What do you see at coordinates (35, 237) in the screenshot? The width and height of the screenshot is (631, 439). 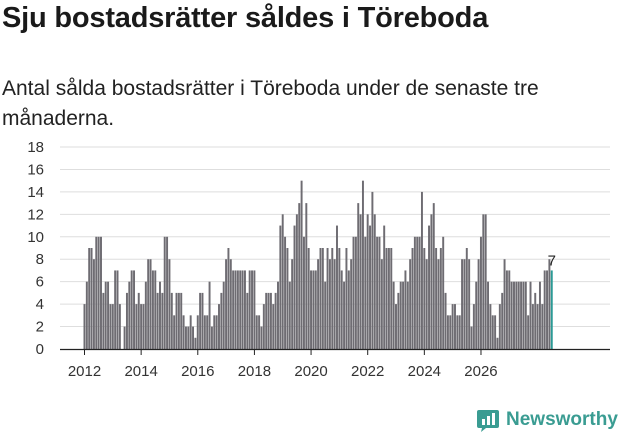 I see `y-tick-label: 10` at bounding box center [35, 237].